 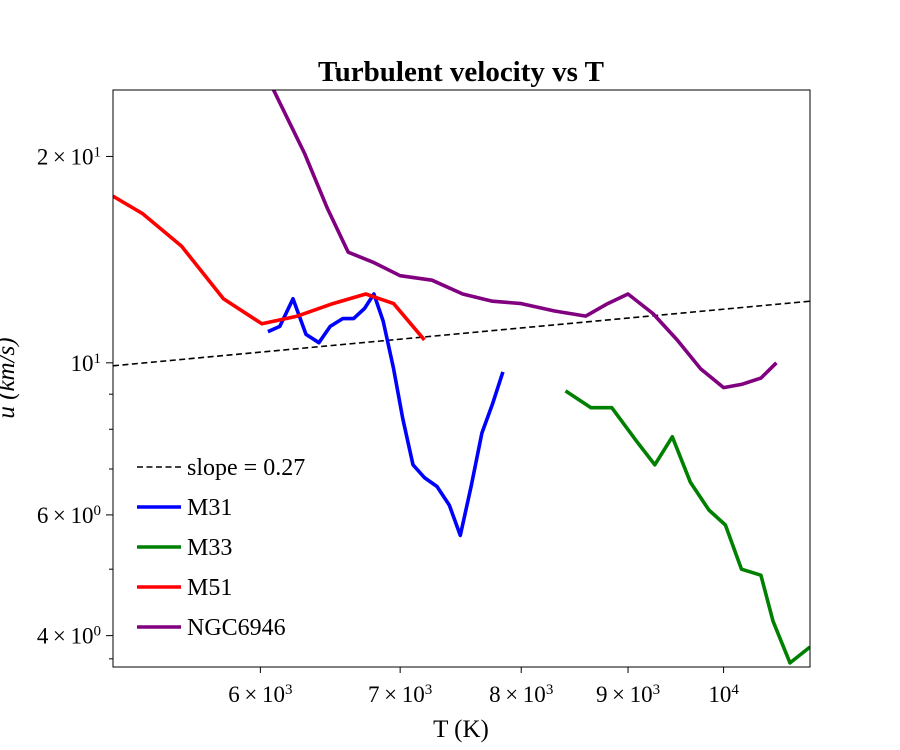 What do you see at coordinates (687, 527) in the screenshot?
I see `series-line-m33` at bounding box center [687, 527].